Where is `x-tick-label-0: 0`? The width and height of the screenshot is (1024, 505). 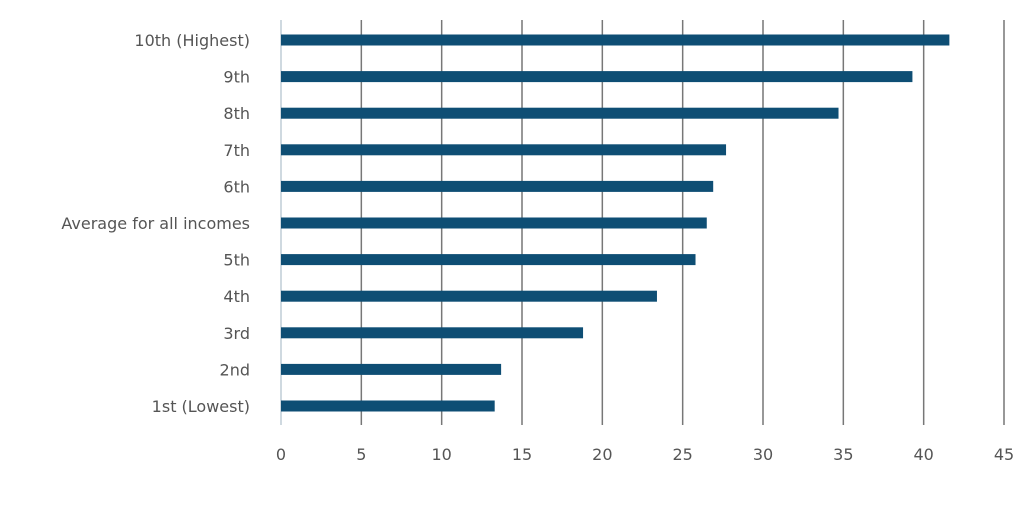 x-tick-label-0: 0 is located at coordinates (281, 454).